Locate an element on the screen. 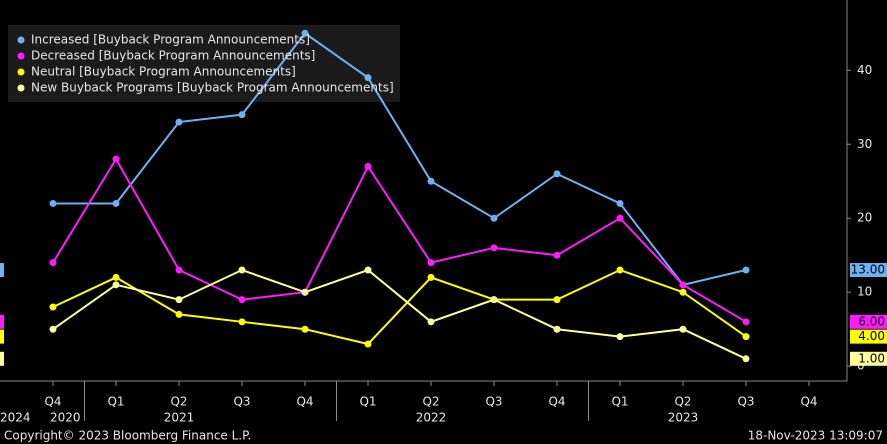 The image size is (887, 444). last-value-label: 6.00 is located at coordinates (871, 321).